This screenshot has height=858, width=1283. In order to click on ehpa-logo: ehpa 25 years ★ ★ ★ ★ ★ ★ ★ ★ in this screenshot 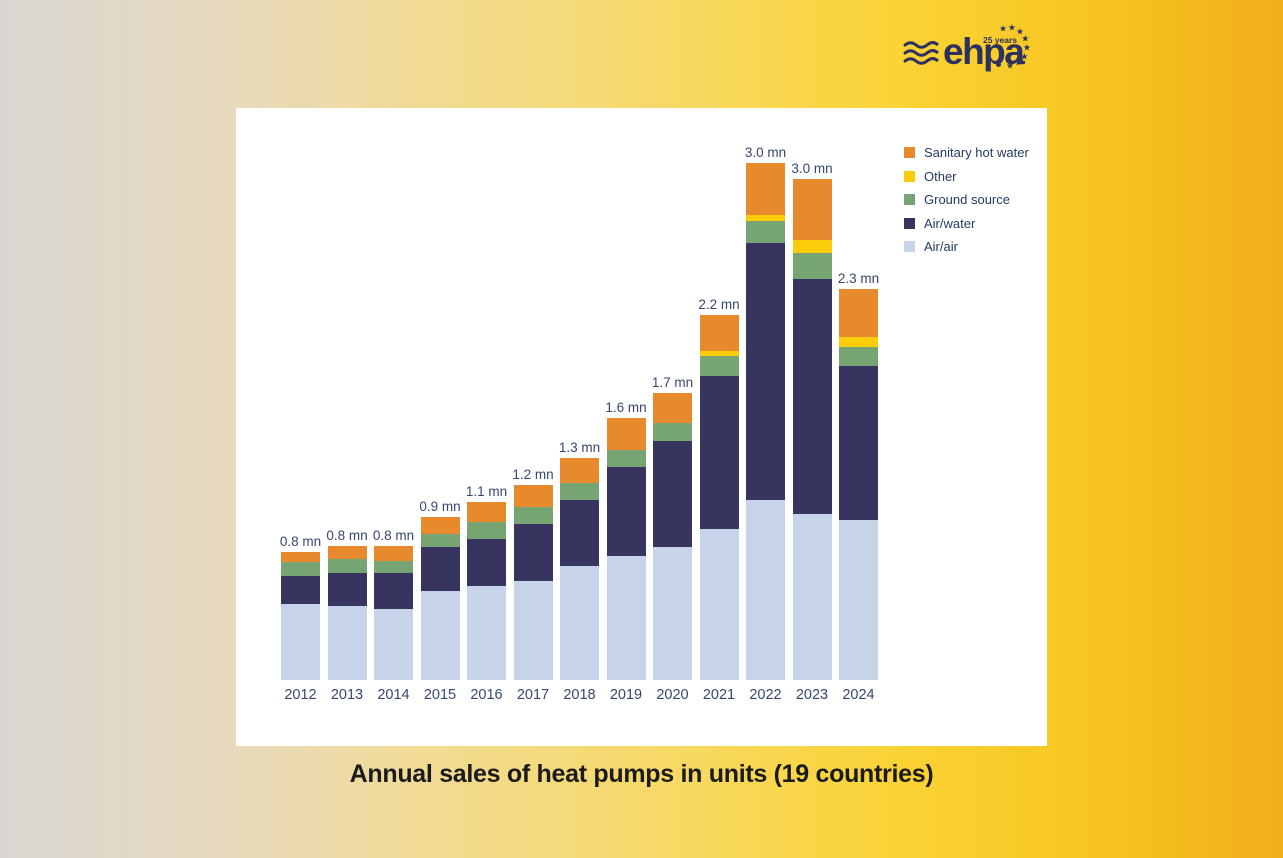, I will do `click(978, 51)`.